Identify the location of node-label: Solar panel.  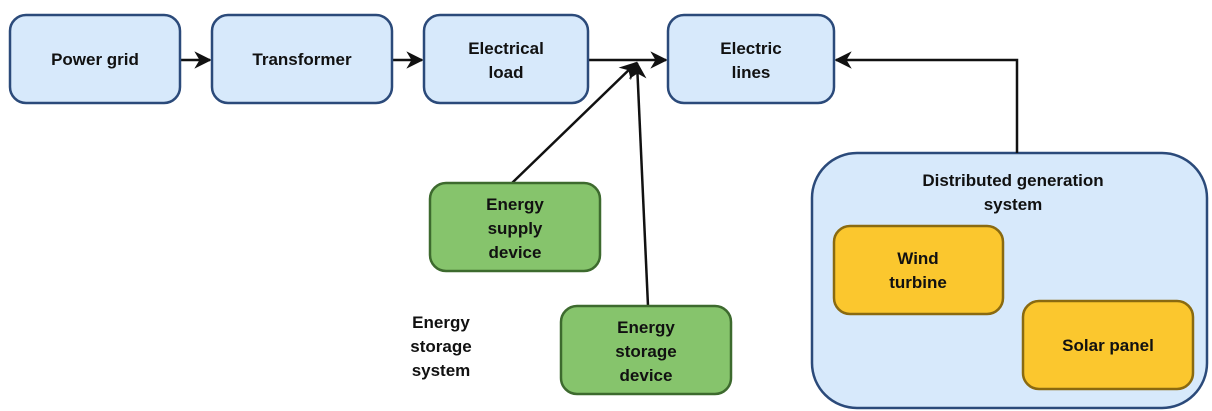
(1108, 345).